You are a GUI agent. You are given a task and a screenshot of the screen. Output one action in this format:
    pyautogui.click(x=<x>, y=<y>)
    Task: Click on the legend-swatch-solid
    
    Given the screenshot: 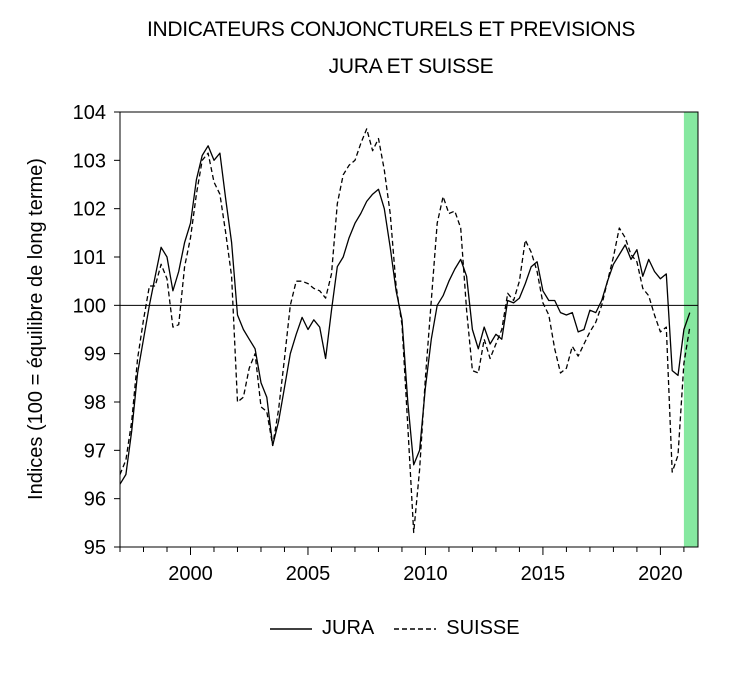 What is the action you would take?
    pyautogui.click(x=291, y=628)
    